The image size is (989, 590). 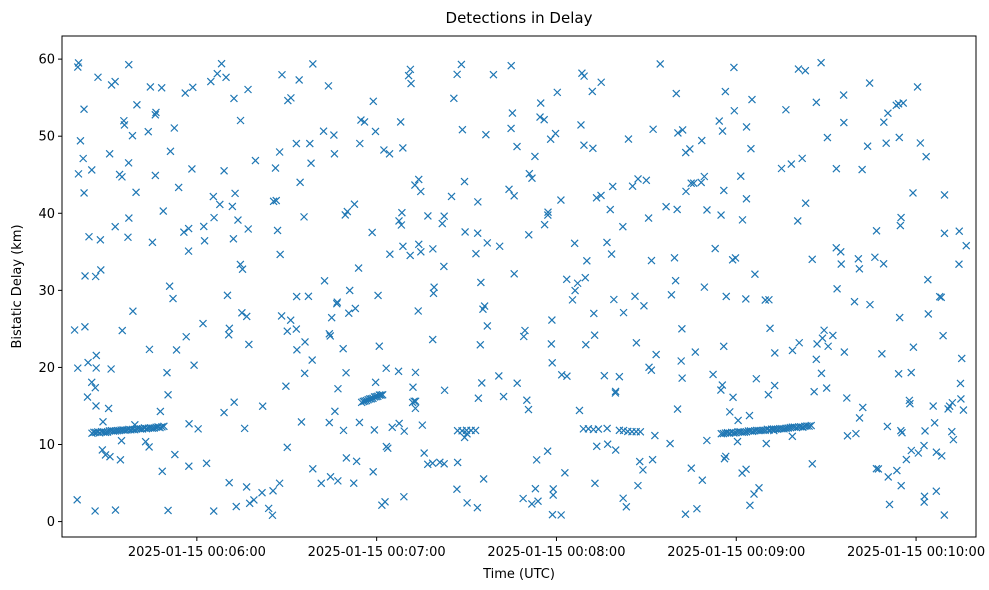 I want to click on x-tick-label: 2025-01-15 00:09:00, so click(x=736, y=552).